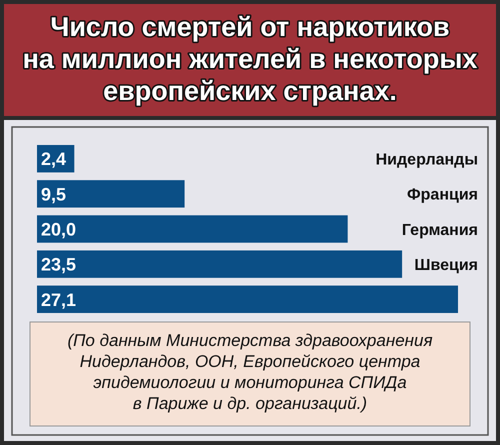 Image resolution: width=500 pixels, height=445 pixels. What do you see at coordinates (58, 264) in the screenshot?
I see `data-label: 23,5` at bounding box center [58, 264].